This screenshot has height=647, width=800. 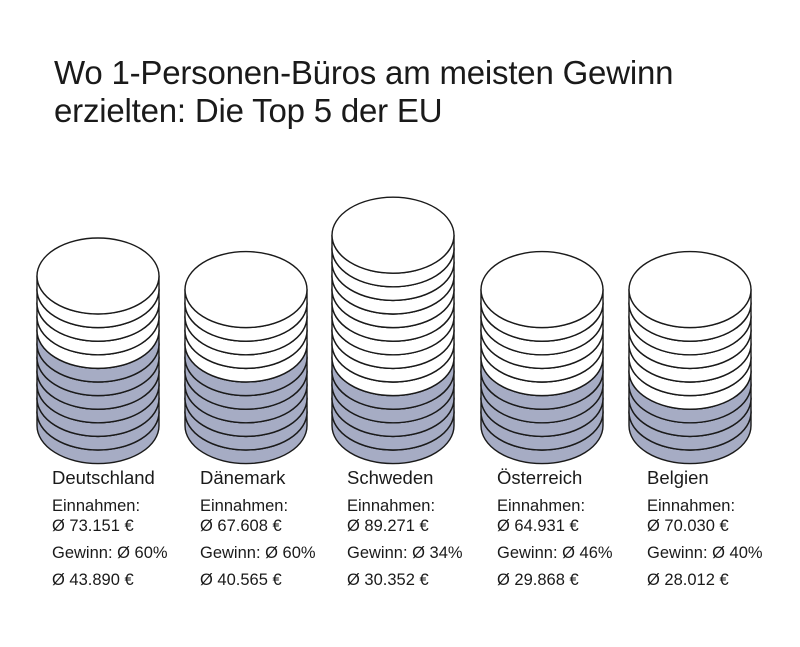 I want to click on country-label: Belgien, so click(x=678, y=477).